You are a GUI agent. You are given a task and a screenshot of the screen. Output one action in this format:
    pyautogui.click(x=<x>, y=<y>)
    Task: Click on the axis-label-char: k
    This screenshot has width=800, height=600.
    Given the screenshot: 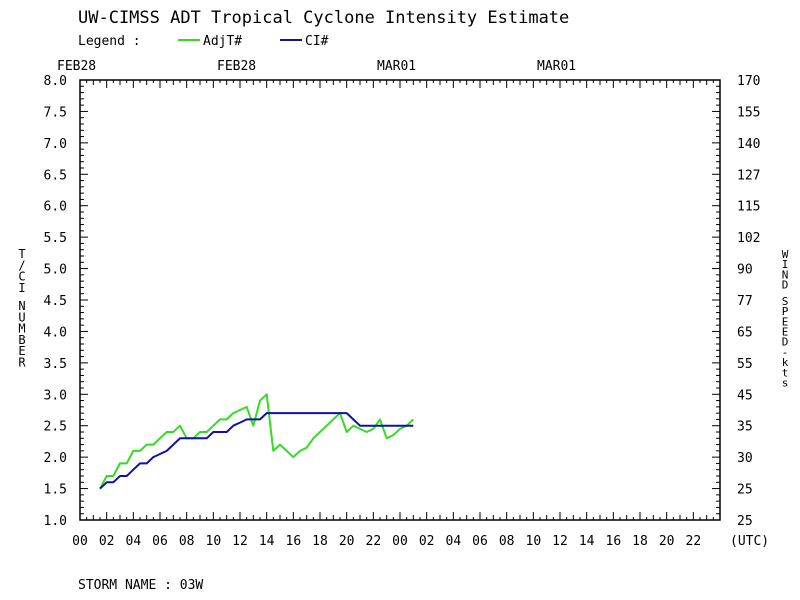 What is the action you would take?
    pyautogui.click(x=785, y=362)
    